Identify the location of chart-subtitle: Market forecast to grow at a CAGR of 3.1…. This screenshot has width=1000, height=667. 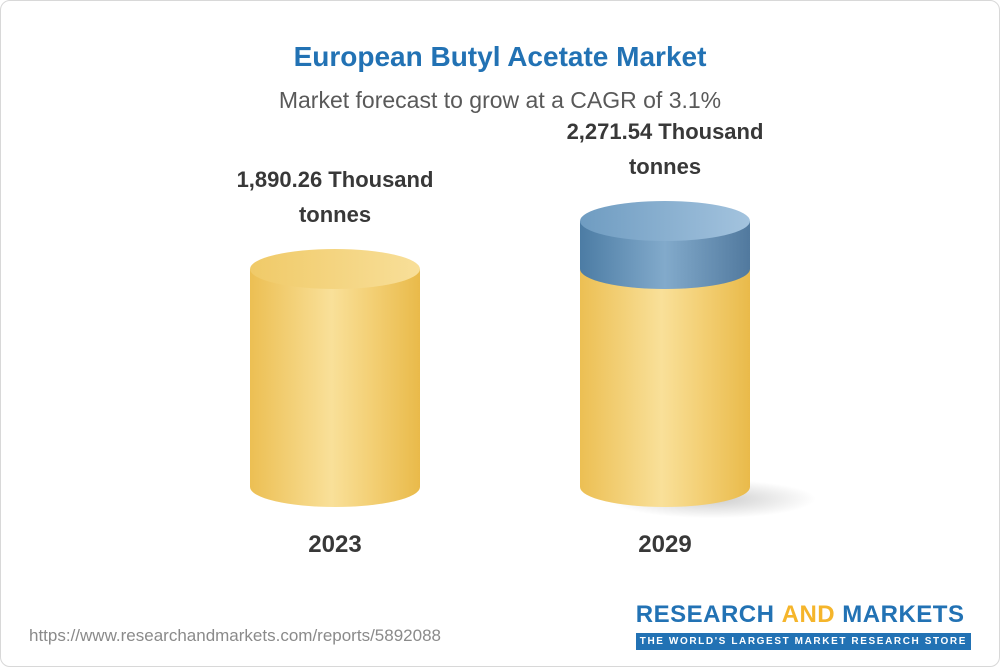
(500, 100).